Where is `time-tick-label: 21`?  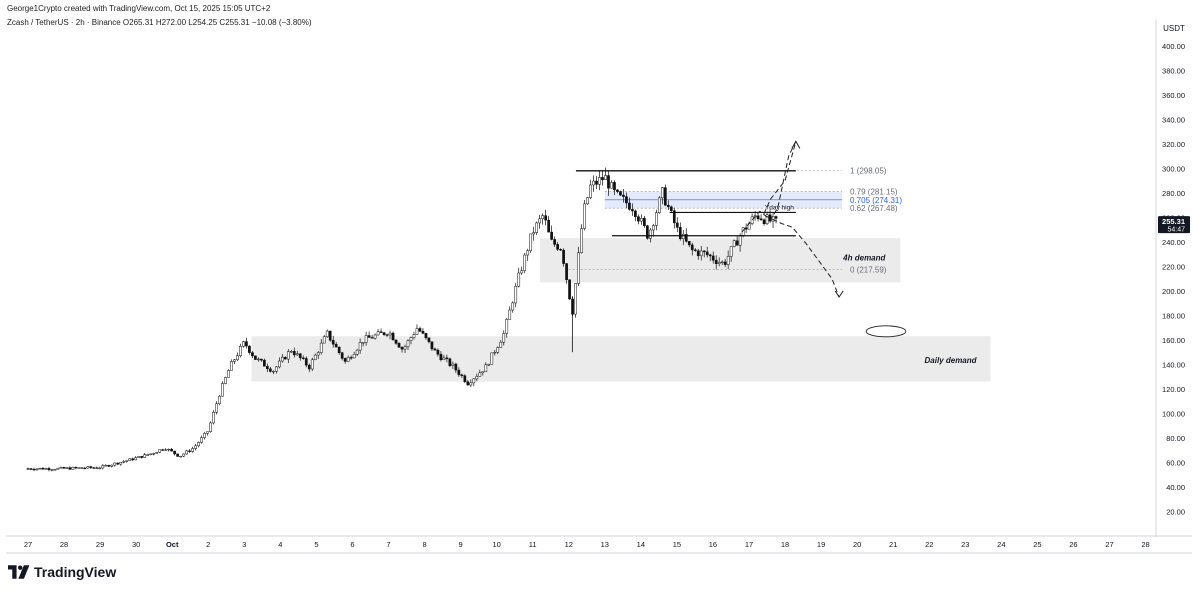
time-tick-label: 21 is located at coordinates (893, 544).